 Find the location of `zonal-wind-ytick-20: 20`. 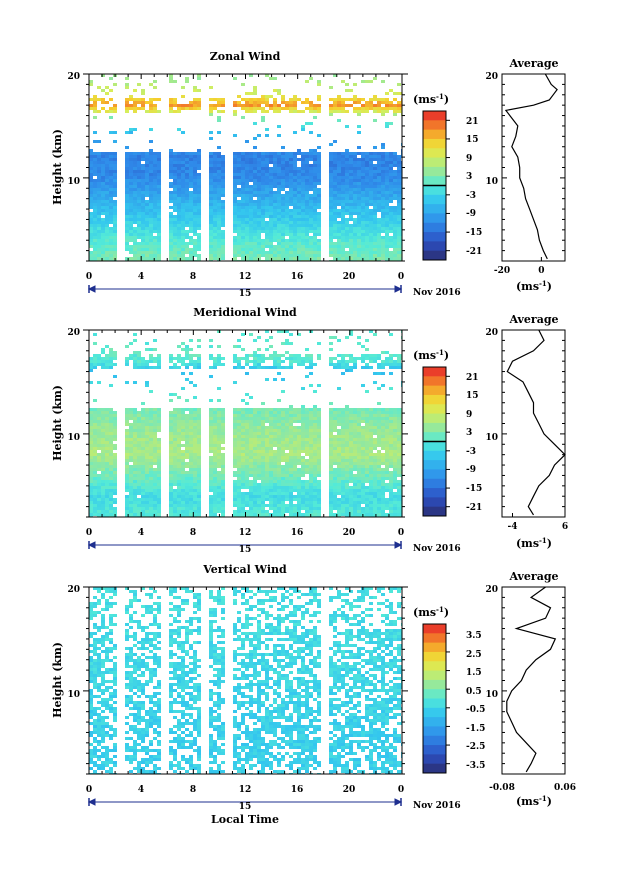

zonal-wind-ytick-20: 20 is located at coordinates (73, 77).